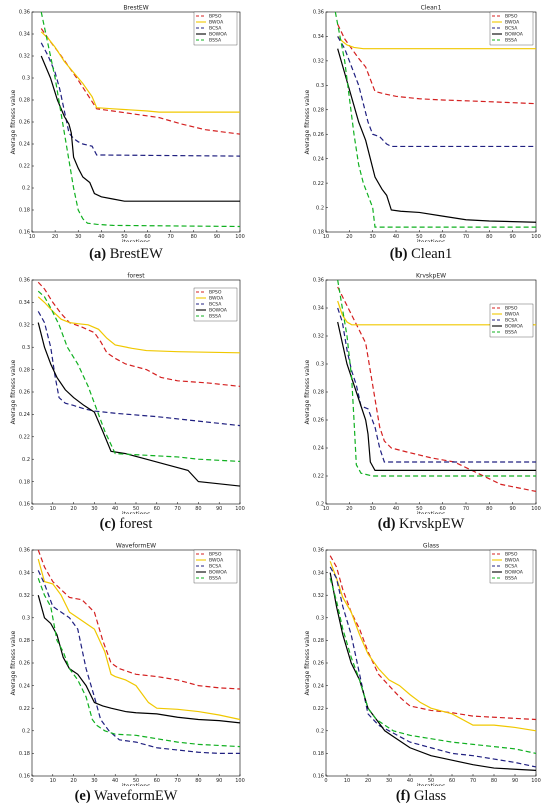 The width and height of the screenshot is (550, 812). Describe the element at coordinates (24, 233) in the screenshot. I see `y-tick-label: 0.16` at that location.